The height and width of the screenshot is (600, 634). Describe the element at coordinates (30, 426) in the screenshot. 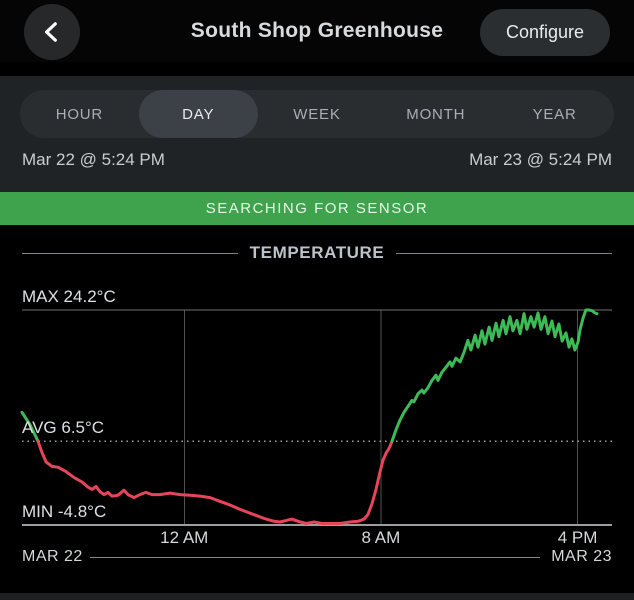

I see `temperature-above-avg-start` at that location.